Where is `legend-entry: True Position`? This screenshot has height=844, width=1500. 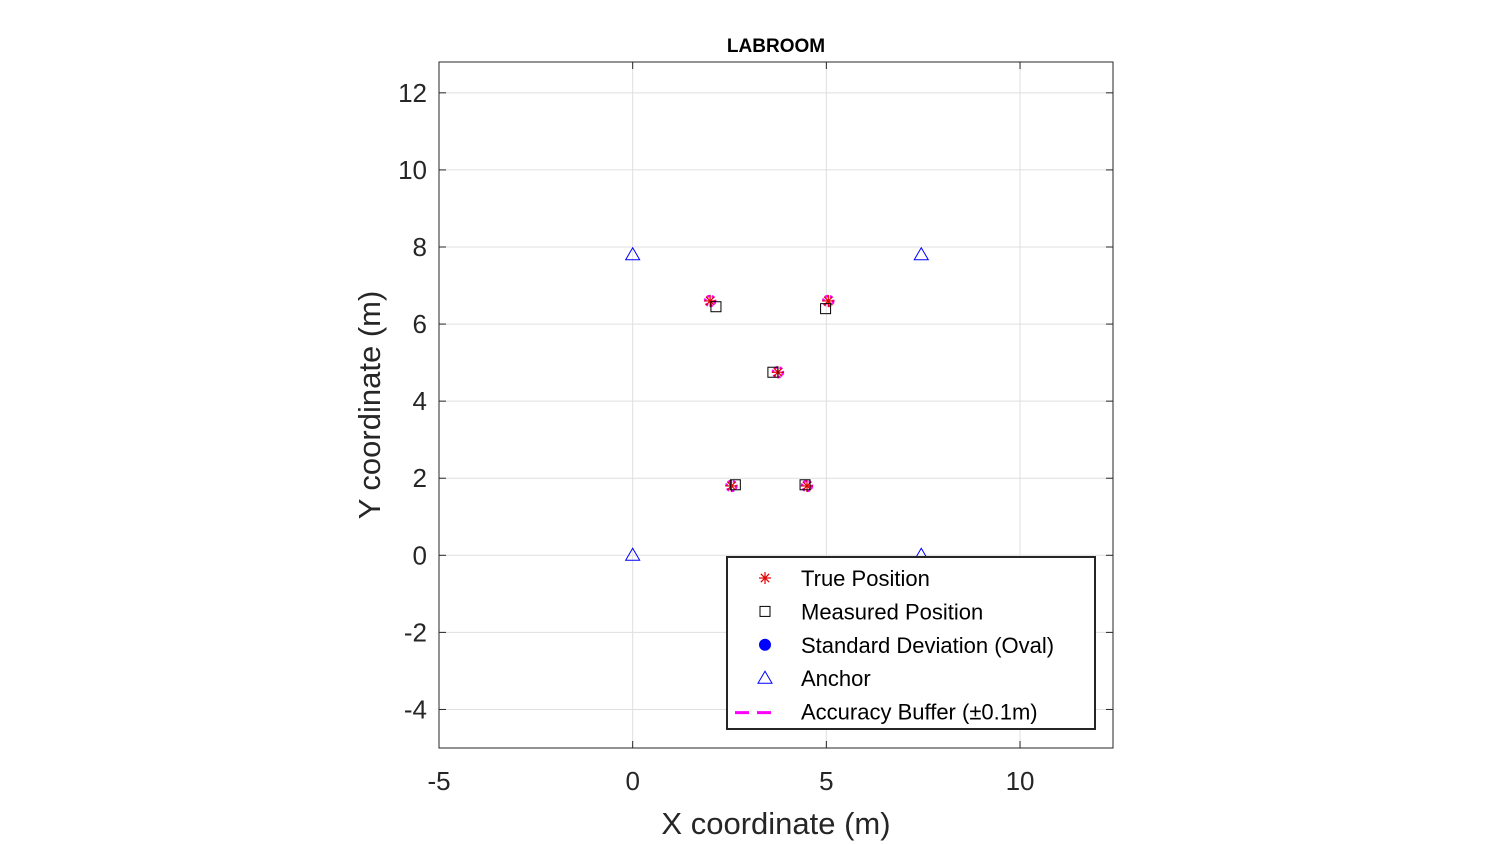 legend-entry: True Position is located at coordinates (844, 578).